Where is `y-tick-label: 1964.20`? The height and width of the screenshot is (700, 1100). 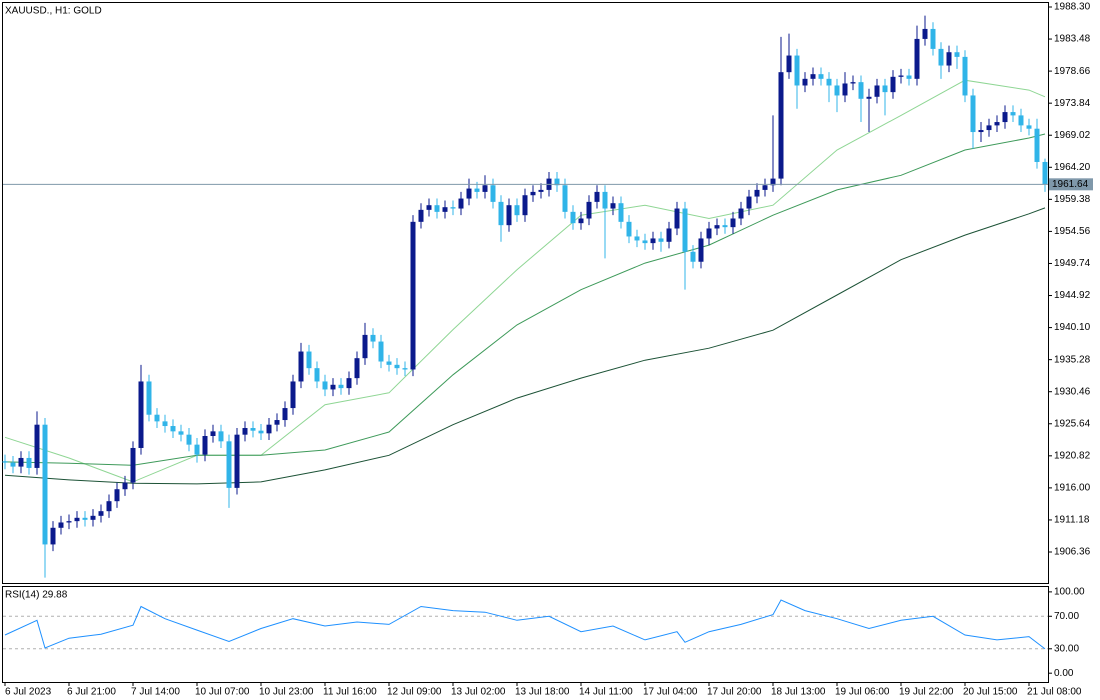
y-tick-label: 1964.20 is located at coordinates (1072, 167).